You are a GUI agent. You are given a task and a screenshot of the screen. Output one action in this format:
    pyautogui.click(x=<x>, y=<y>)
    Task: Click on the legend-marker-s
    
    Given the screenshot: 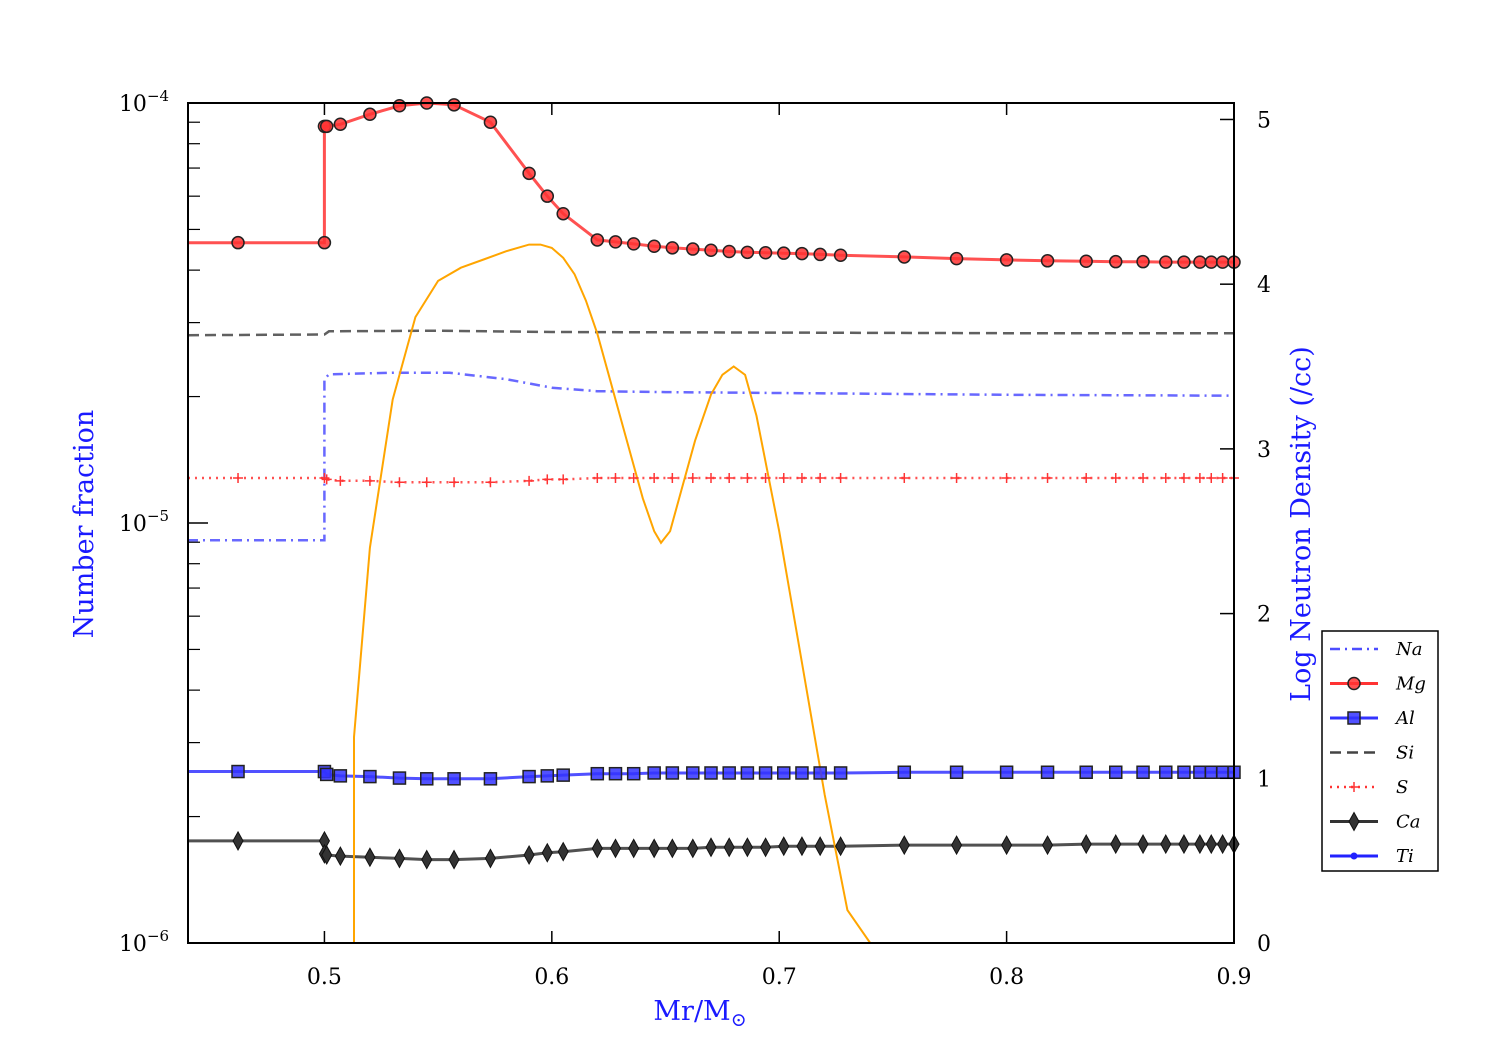 What is the action you would take?
    pyautogui.click(x=1354, y=787)
    